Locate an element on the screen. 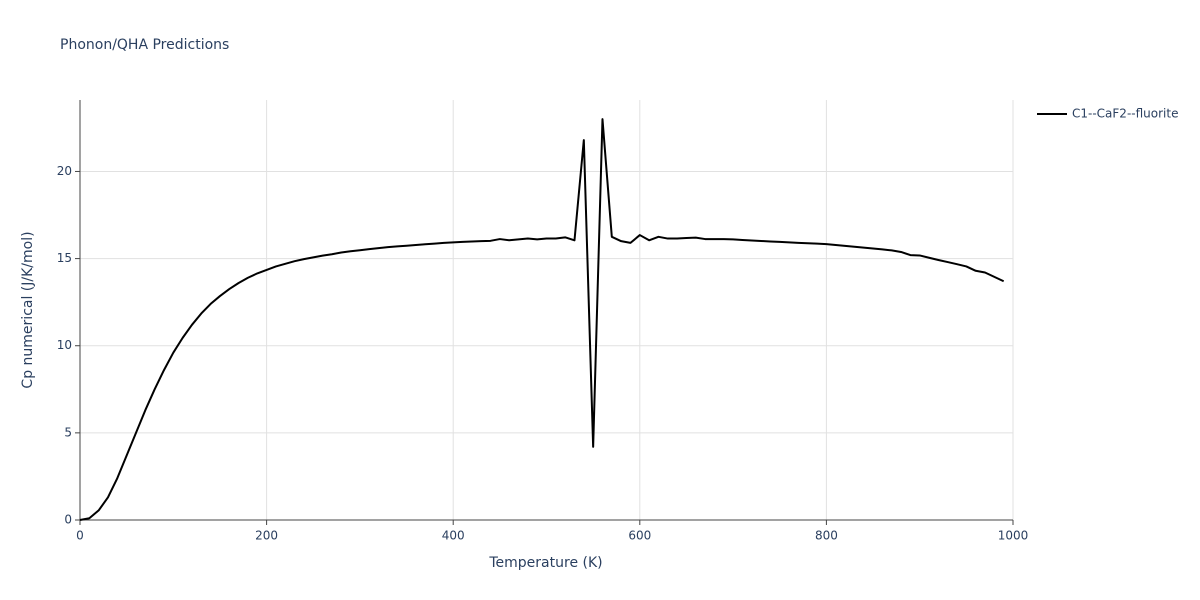 Image resolution: width=1200 pixels, height=600 pixels. y-tick-label: 10 is located at coordinates (64, 345).